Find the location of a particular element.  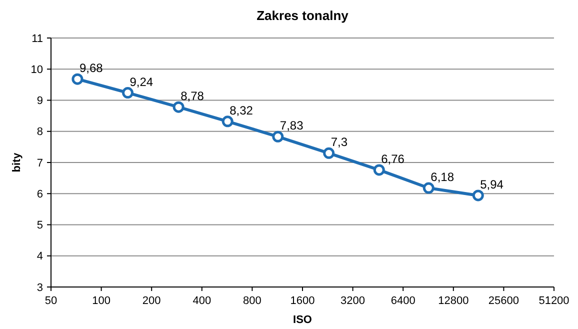

y-axis-title: bity is located at coordinates (17, 162).